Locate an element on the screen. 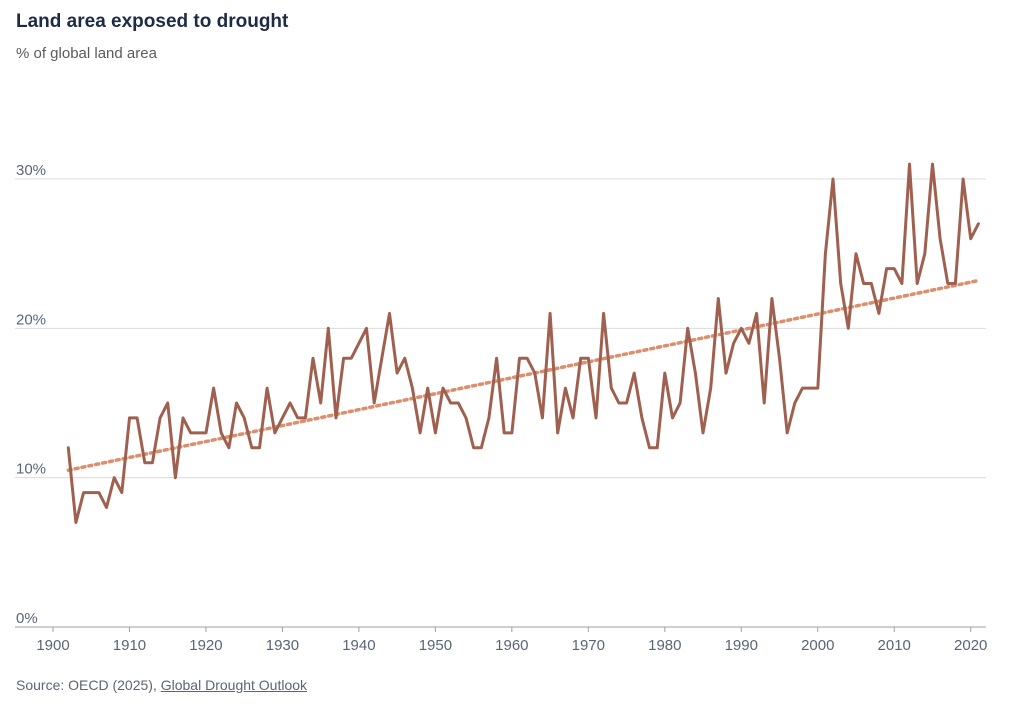  x-tick-label: 2020 is located at coordinates (970, 645).